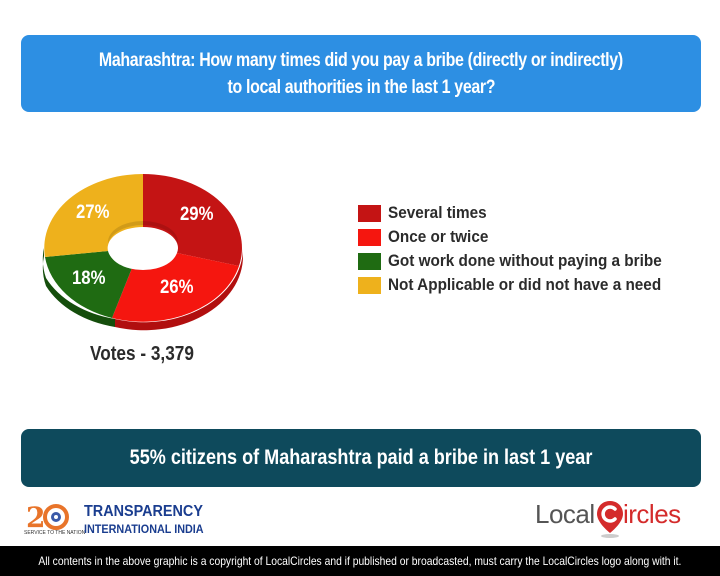 Image resolution: width=720 pixels, height=576 pixels. I want to click on slice-label-once-or-twice: 26%, so click(177, 287).